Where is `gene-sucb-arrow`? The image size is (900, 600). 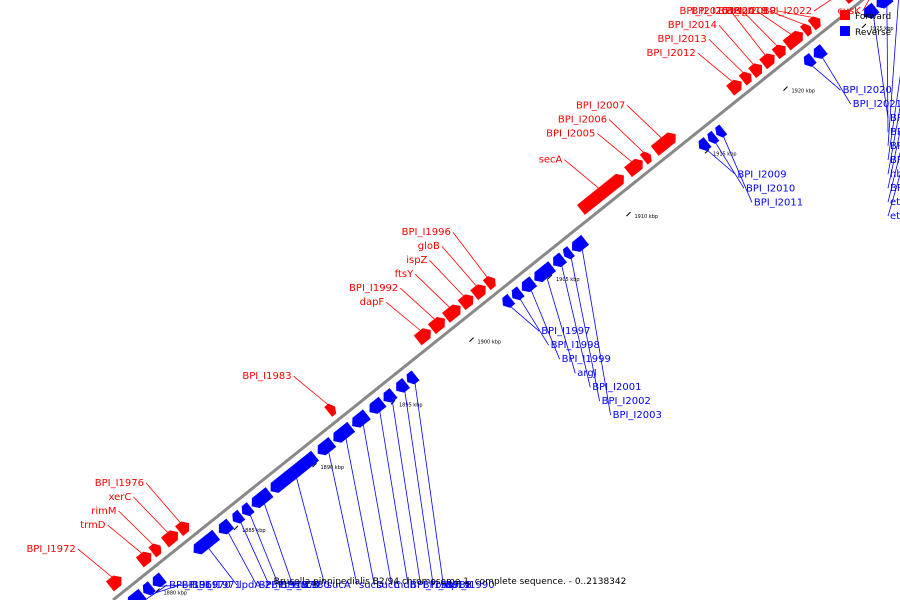
gene-sucb-arrow is located at coordinates (262, 498).